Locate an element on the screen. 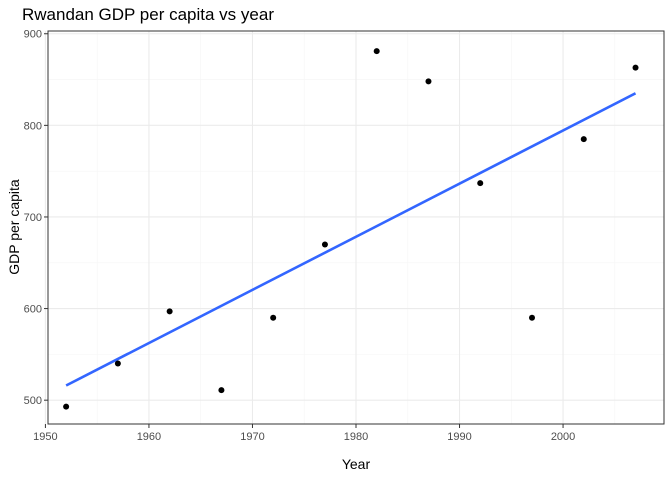  chart-title: Rwandan GDP per capita vs year is located at coordinates (148, 14).